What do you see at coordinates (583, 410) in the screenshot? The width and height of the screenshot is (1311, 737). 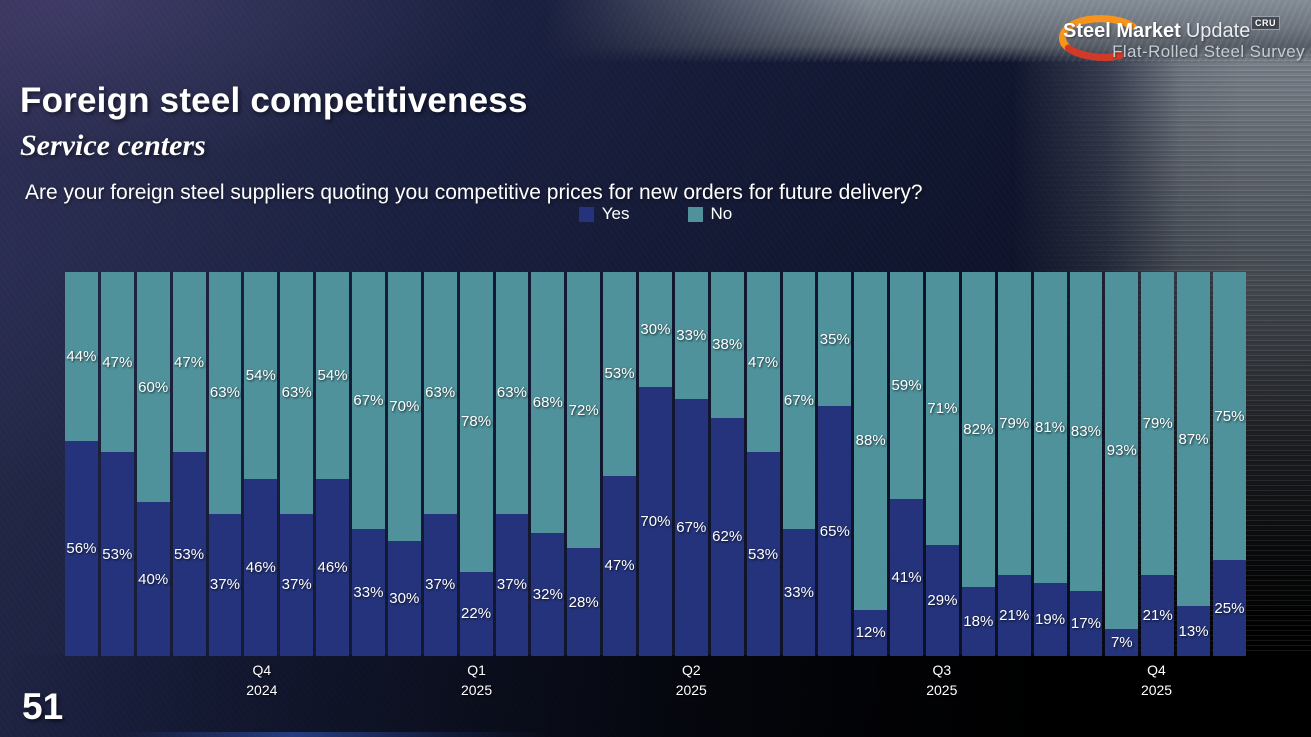 I see `no-value-label: 72%` at bounding box center [583, 410].